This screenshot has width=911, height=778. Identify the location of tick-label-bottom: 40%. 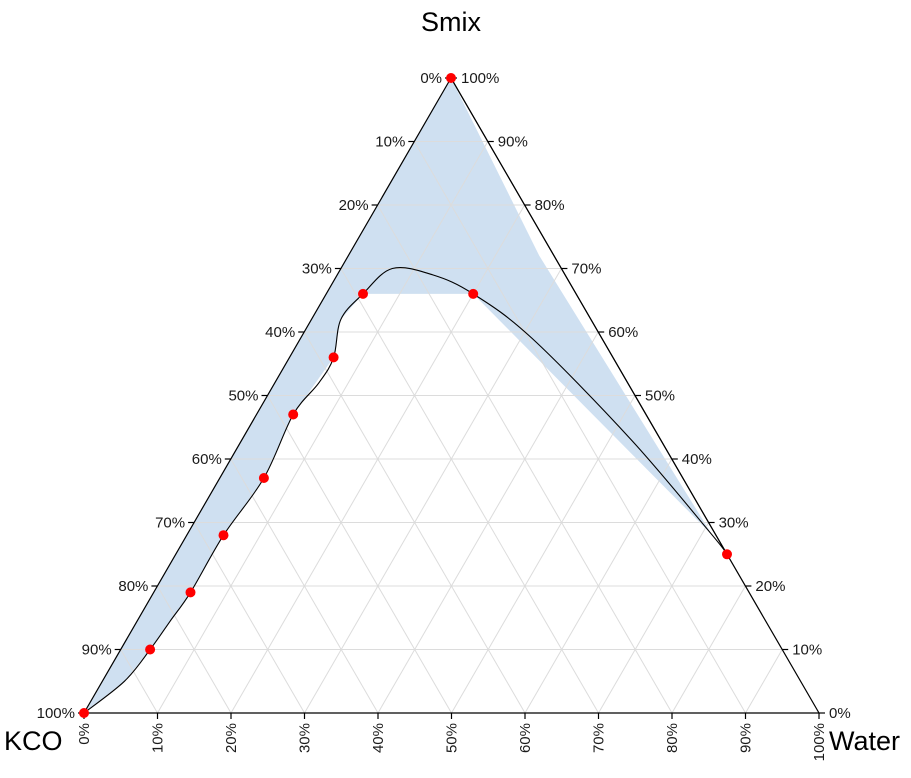
(378, 738).